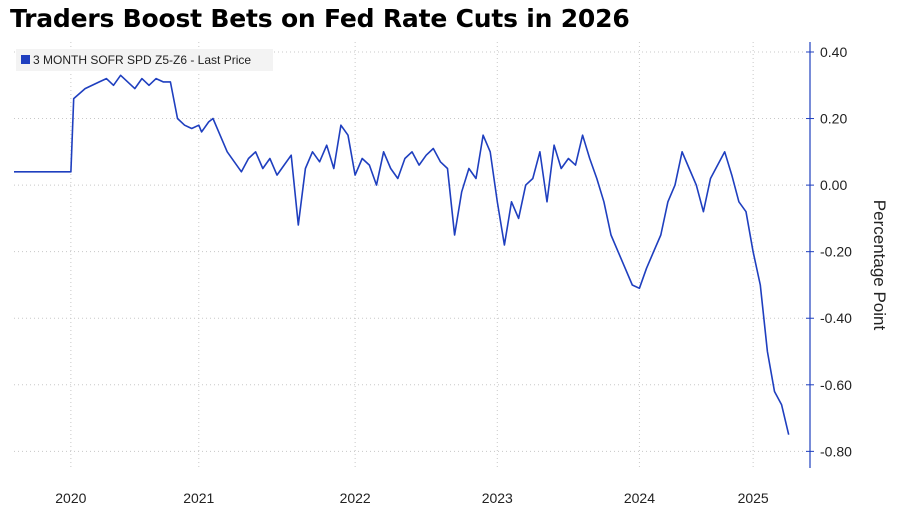  Describe the element at coordinates (836, 451) in the screenshot. I see `y-tick-label: -0.80` at that location.